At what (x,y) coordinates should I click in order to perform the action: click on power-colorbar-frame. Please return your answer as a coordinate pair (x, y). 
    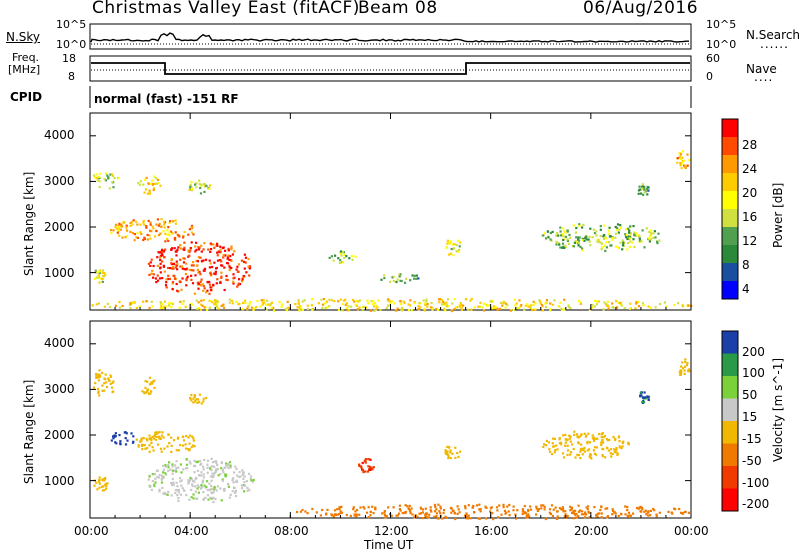
    Looking at the image, I should click on (730, 209).